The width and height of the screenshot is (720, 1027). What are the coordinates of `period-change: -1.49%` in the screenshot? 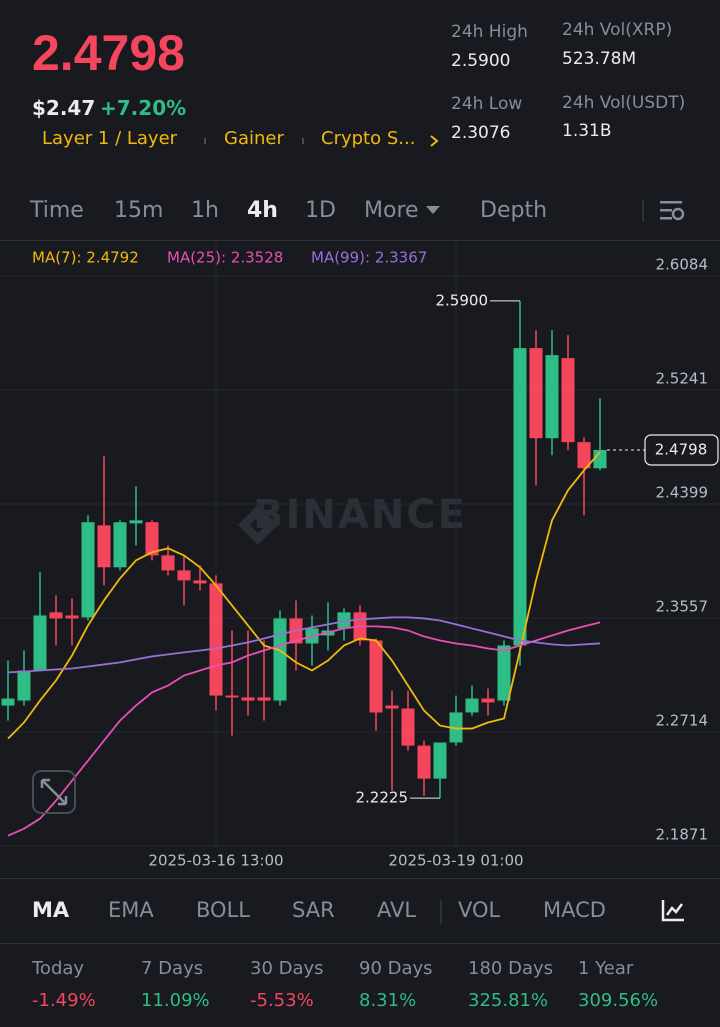 It's located at (64, 1000).